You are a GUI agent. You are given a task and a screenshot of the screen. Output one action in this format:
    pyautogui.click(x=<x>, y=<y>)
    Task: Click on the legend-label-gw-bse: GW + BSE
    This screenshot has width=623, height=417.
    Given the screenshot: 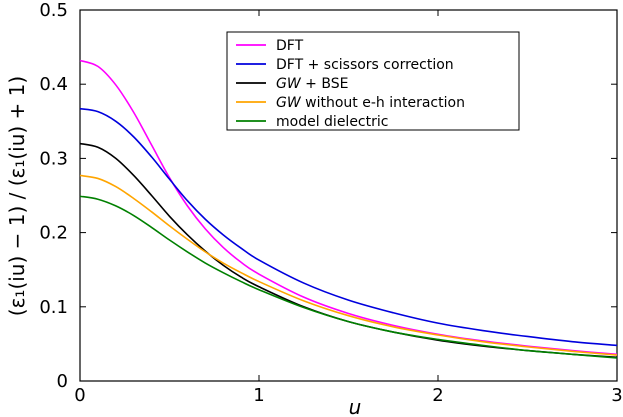 What is the action you would take?
    pyautogui.click(x=312, y=84)
    